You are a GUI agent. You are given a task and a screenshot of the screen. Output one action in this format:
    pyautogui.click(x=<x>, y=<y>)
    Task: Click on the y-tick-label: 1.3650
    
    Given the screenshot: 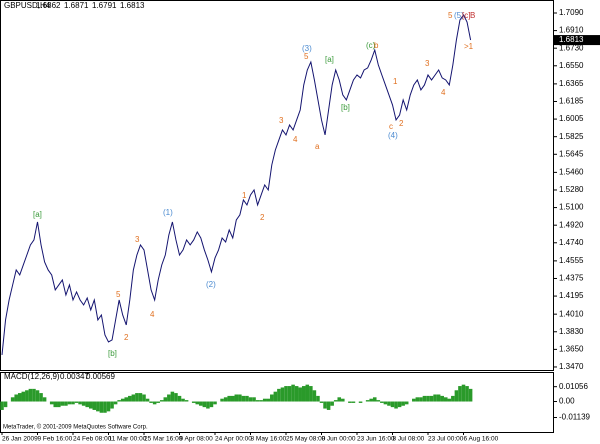 What is the action you would take?
    pyautogui.click(x=571, y=348)
    